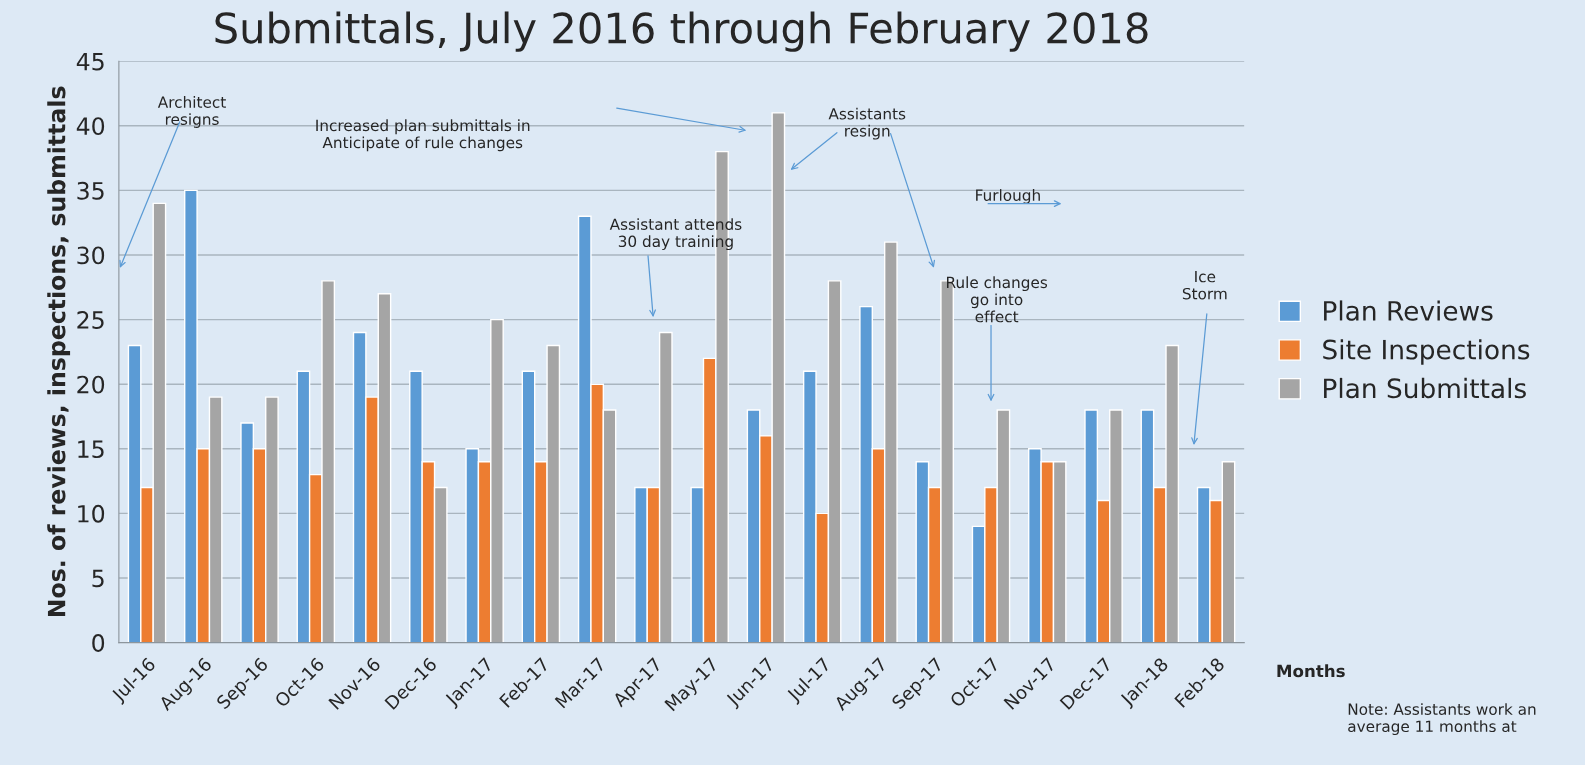 The image size is (1585, 765). What do you see at coordinates (1008, 196) in the screenshot?
I see `annotation: Furlough` at bounding box center [1008, 196].